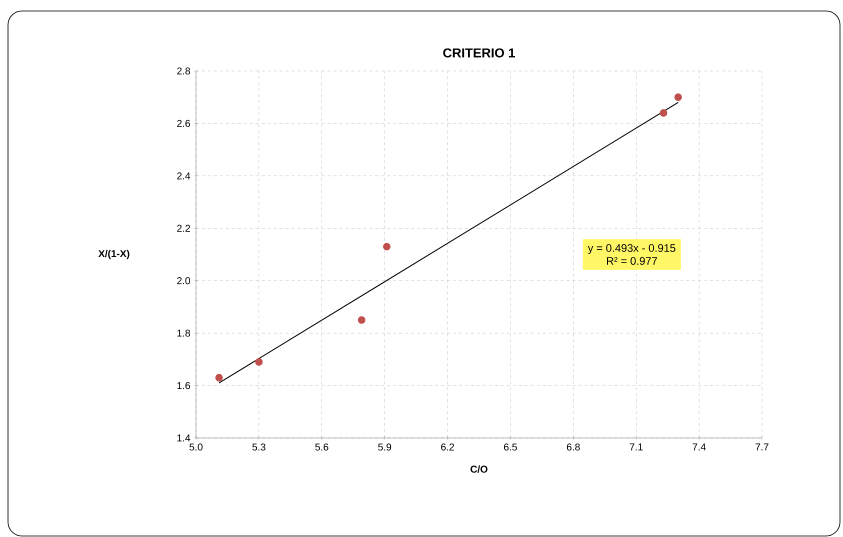 This screenshot has height=537, width=843. Describe the element at coordinates (114, 255) in the screenshot. I see `y-axis-title: X/(1-X)` at that location.